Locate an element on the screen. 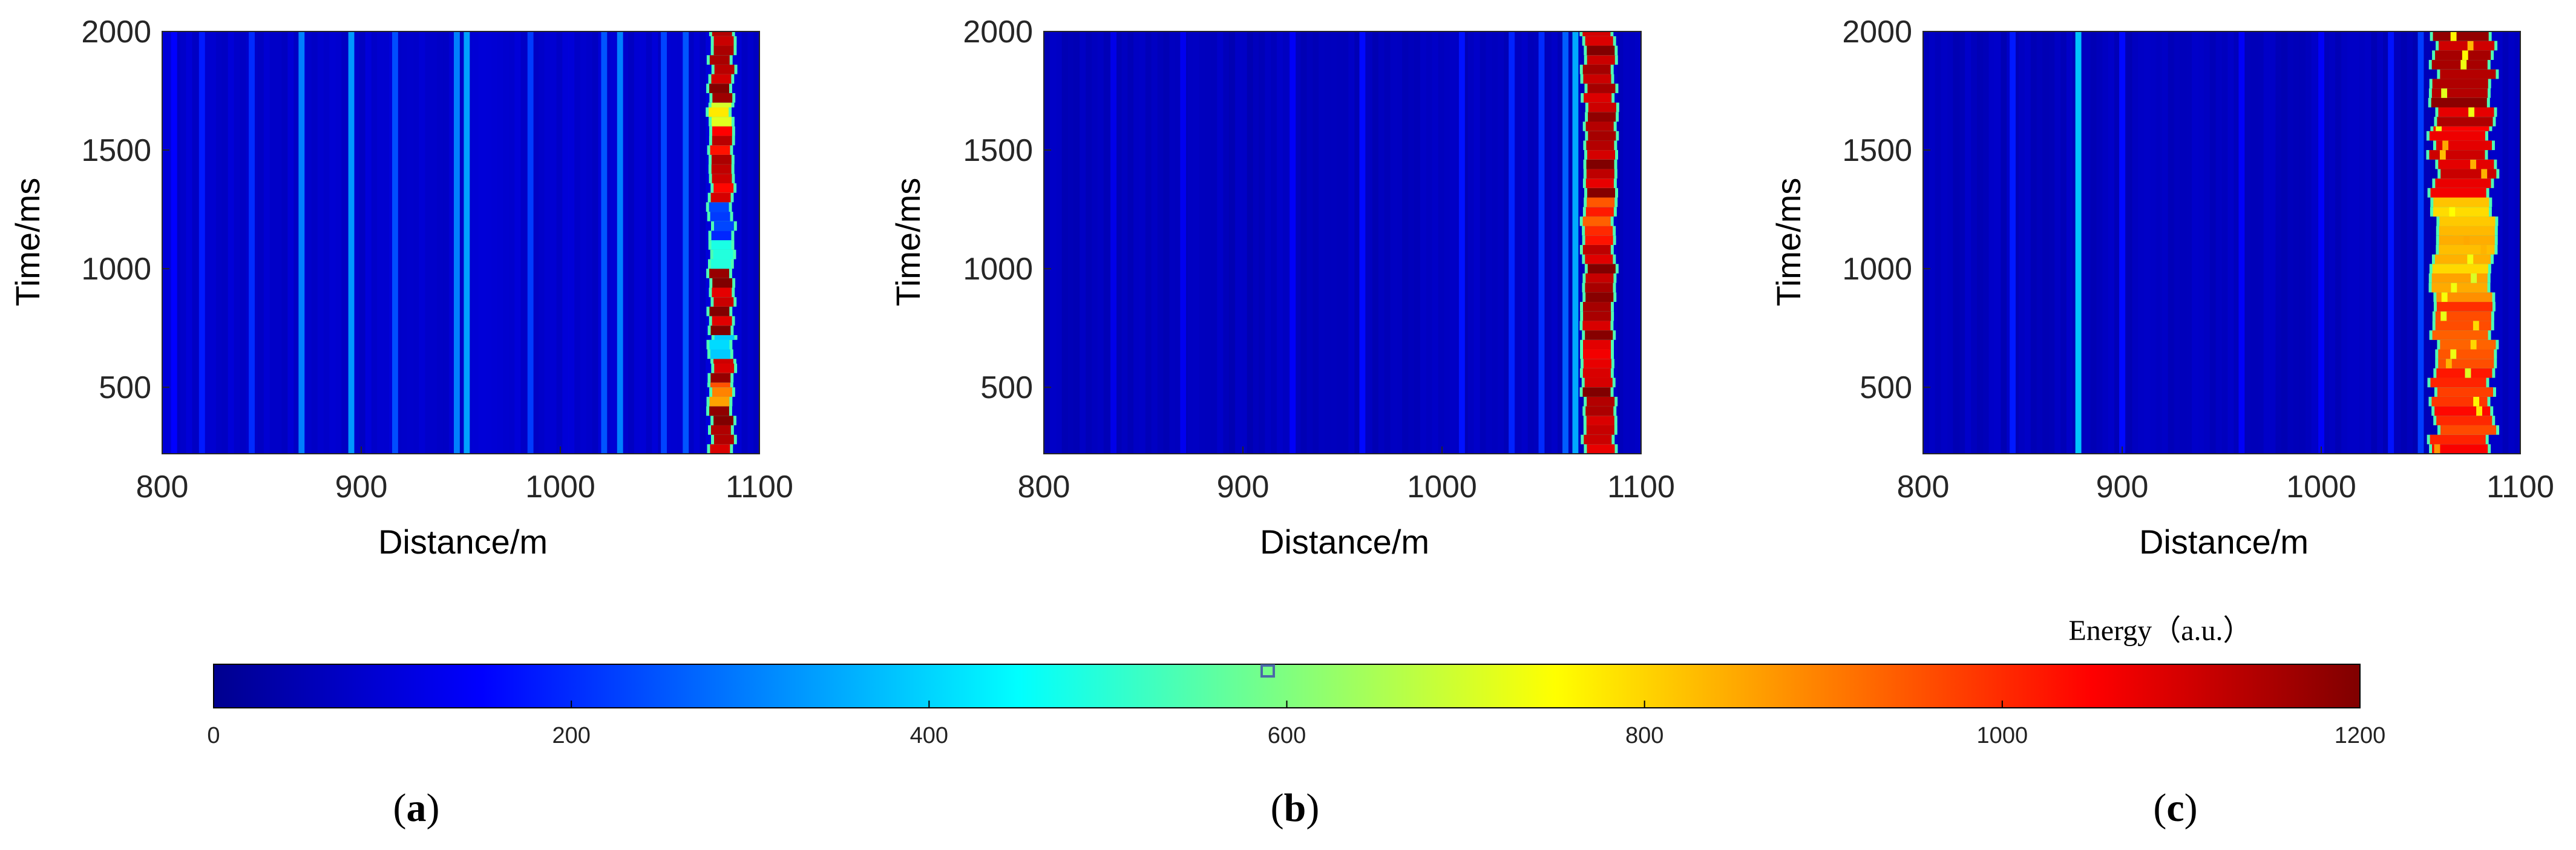 The image size is (2576, 850). panel-label-c: (c) is located at coordinates (2175, 808).